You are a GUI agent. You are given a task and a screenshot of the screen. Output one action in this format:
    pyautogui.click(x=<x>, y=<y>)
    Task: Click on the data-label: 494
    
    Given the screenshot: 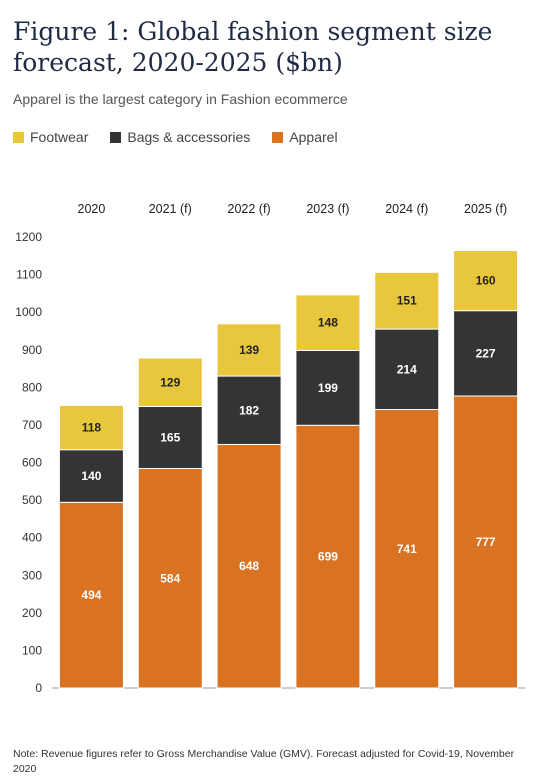 What is the action you would take?
    pyautogui.click(x=91, y=595)
    